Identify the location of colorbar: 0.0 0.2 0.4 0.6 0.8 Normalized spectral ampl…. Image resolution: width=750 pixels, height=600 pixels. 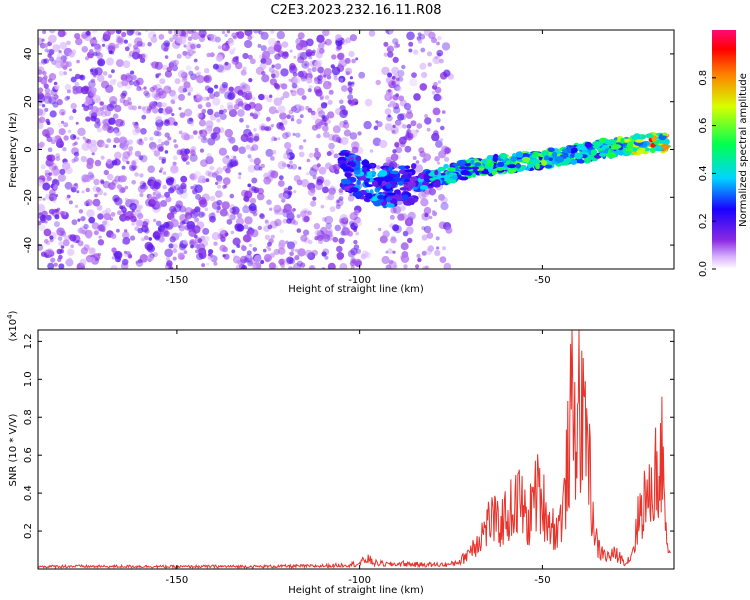
(723, 153).